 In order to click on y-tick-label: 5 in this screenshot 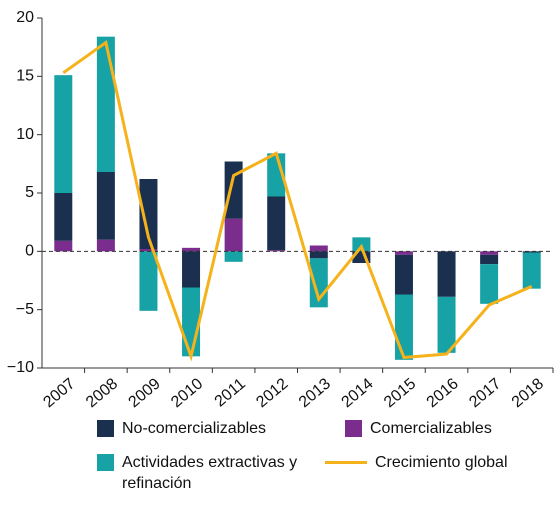, I will do `click(29, 192)`.